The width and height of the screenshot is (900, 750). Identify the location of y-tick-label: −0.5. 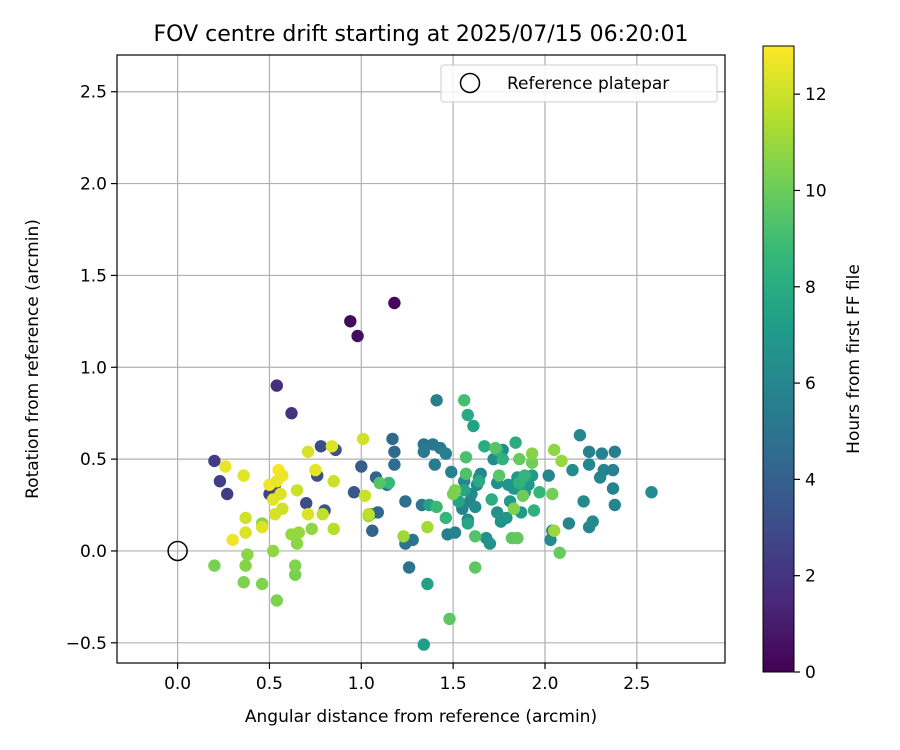
(86, 644).